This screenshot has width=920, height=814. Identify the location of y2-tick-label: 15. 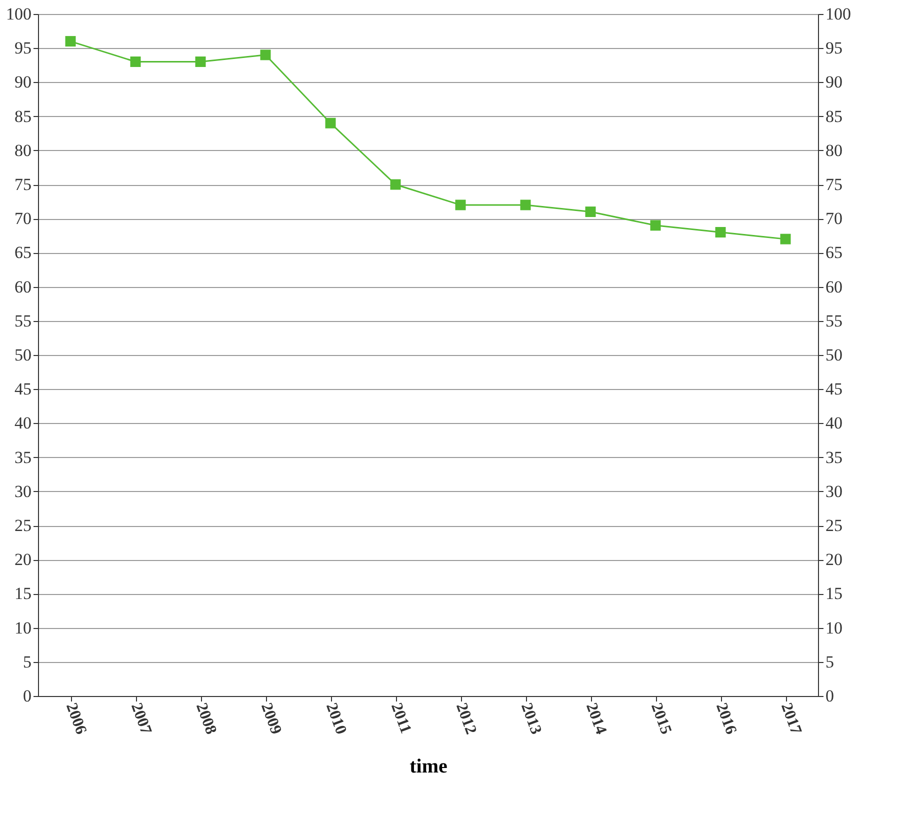
(834, 594).